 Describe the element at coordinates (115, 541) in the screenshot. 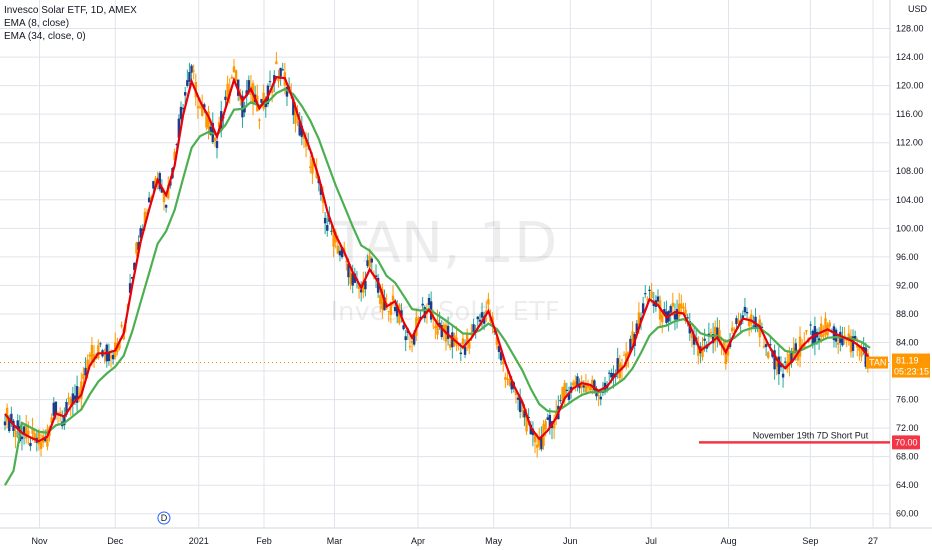

I see `date-tick-label: Dec` at that location.